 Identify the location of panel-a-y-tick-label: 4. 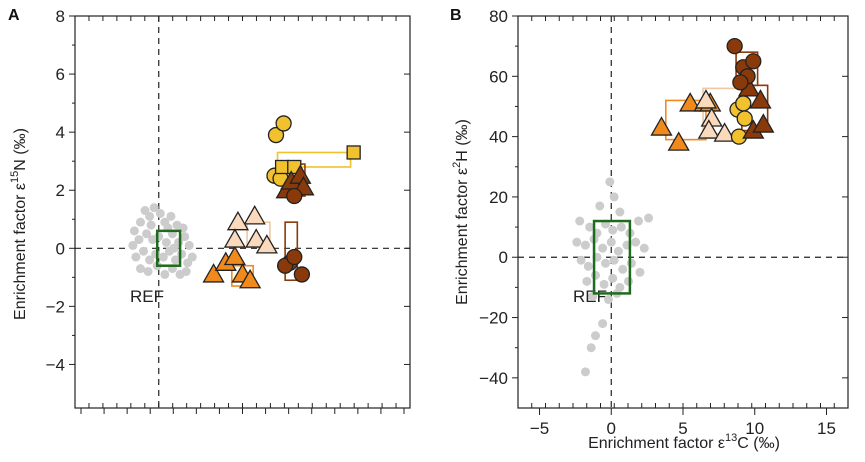
(60, 132).